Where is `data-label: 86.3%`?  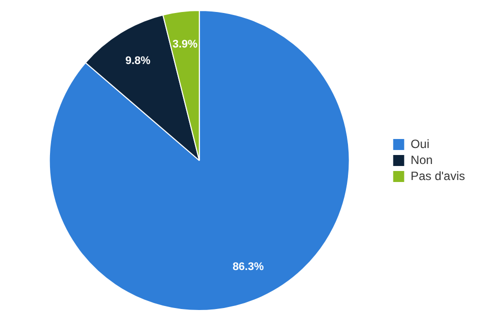
data-label: 86.3% is located at coordinates (248, 266).